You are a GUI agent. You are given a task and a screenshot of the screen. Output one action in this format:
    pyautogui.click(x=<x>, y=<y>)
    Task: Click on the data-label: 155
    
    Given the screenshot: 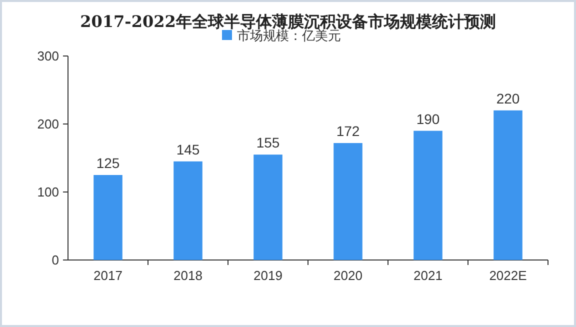 What is the action you would take?
    pyautogui.click(x=268, y=142)
    